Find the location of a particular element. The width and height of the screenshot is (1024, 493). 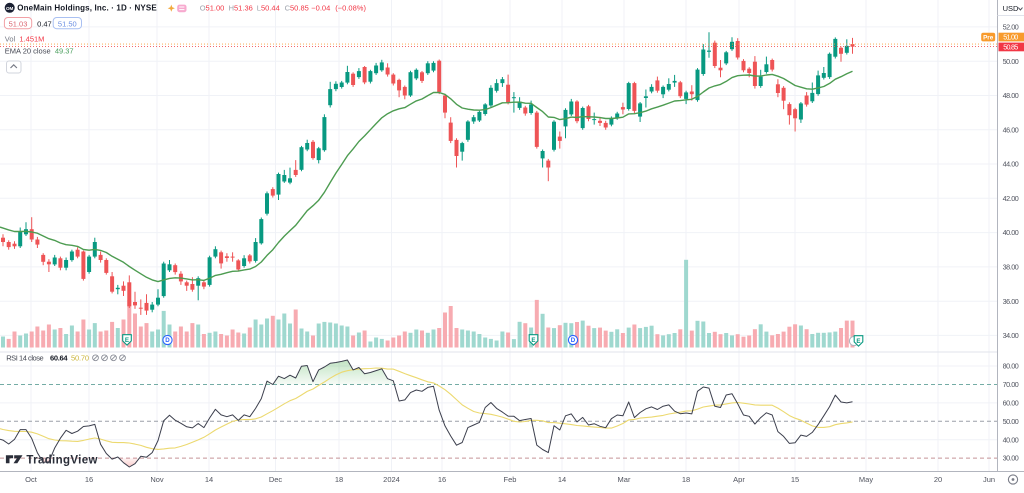

svg-text: −0.04 is located at coordinates (320, 7).